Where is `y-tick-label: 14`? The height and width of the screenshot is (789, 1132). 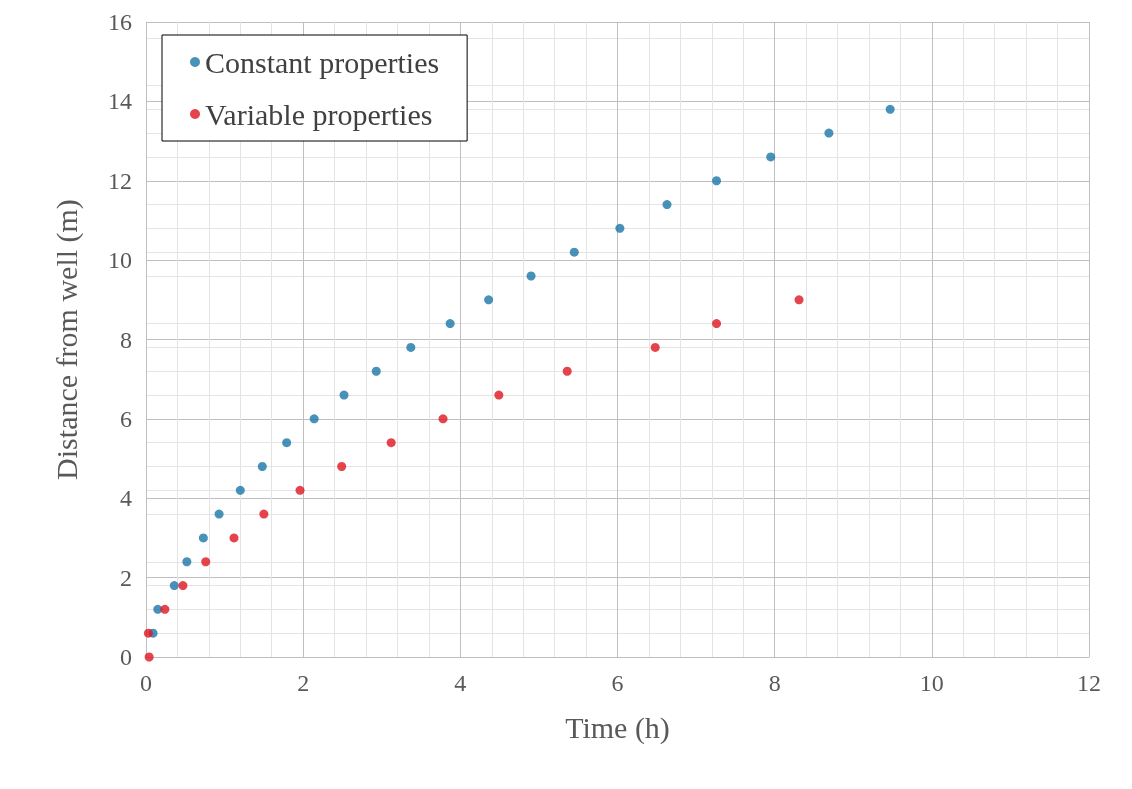 y-tick-label: 14 is located at coordinates (120, 101).